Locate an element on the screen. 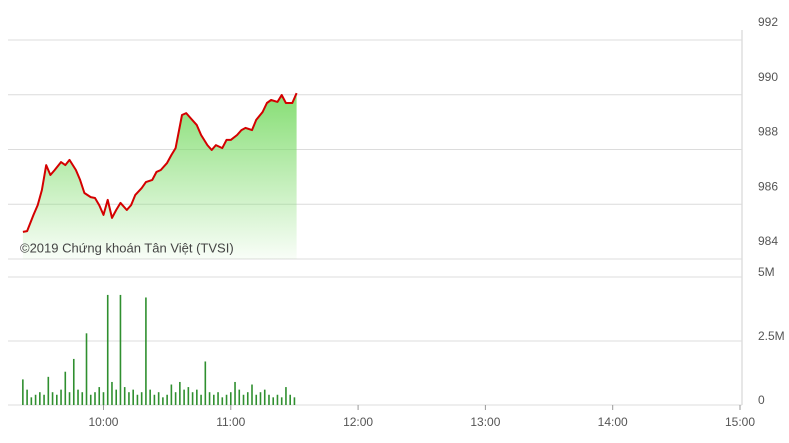  y-tick-label: 988 is located at coordinates (768, 132).